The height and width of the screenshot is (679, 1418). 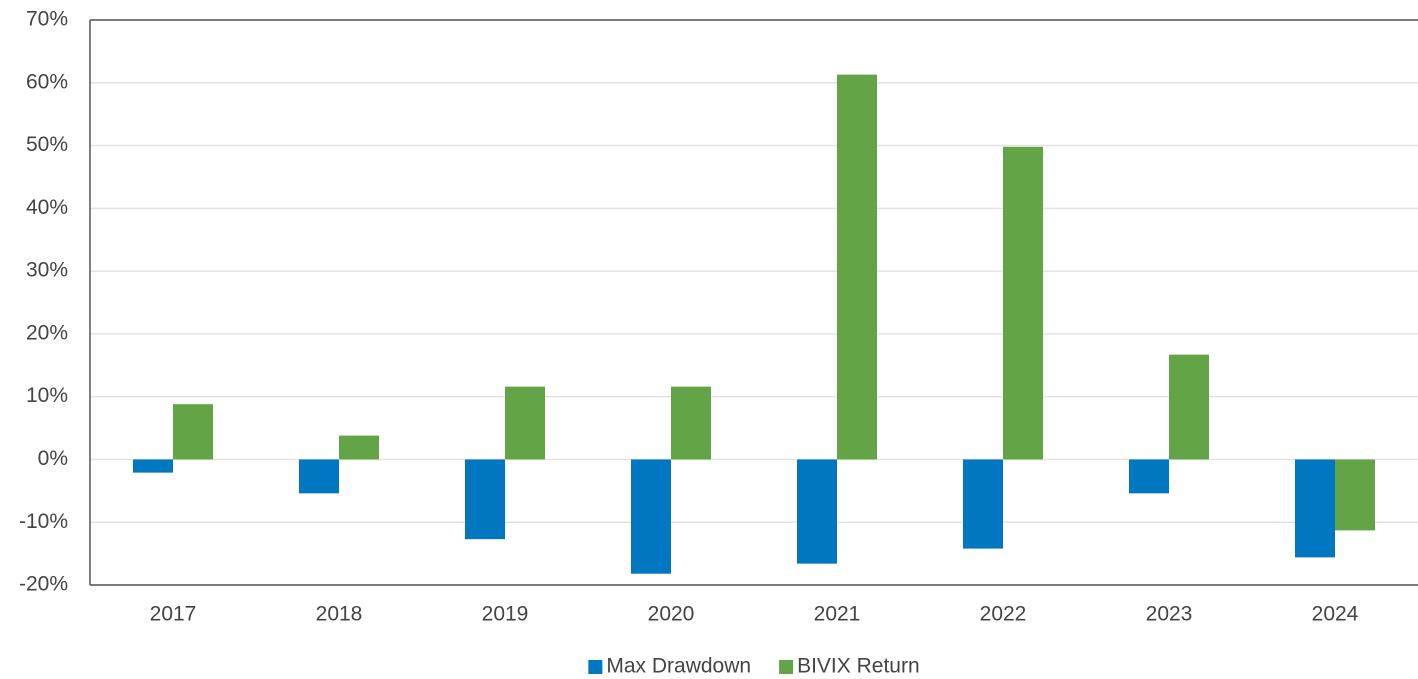 I want to click on x-tick-label: 2024, so click(x=1335, y=614).